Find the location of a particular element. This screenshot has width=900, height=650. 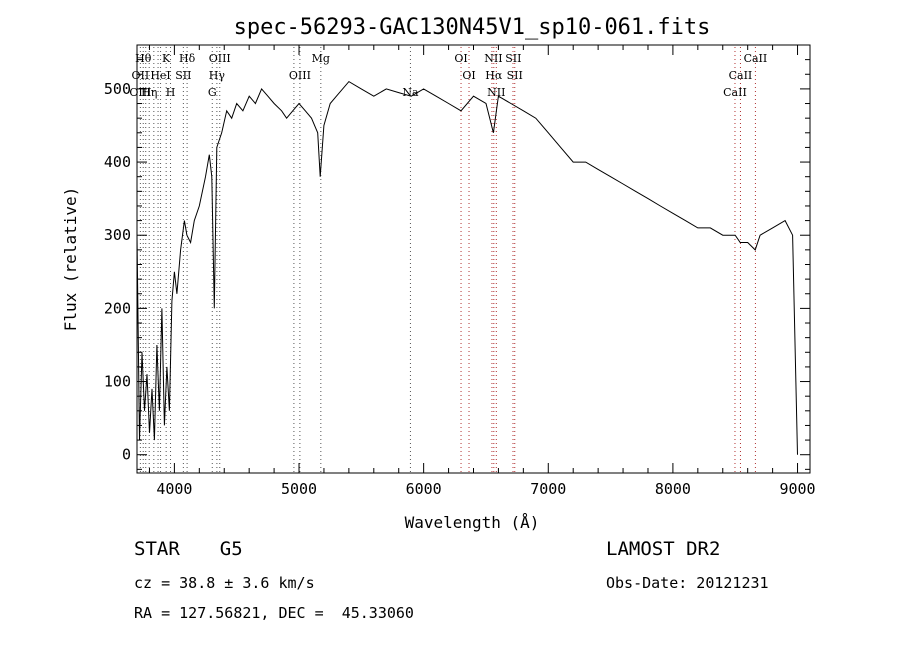

x-tick-label: 8000 is located at coordinates (673, 489).